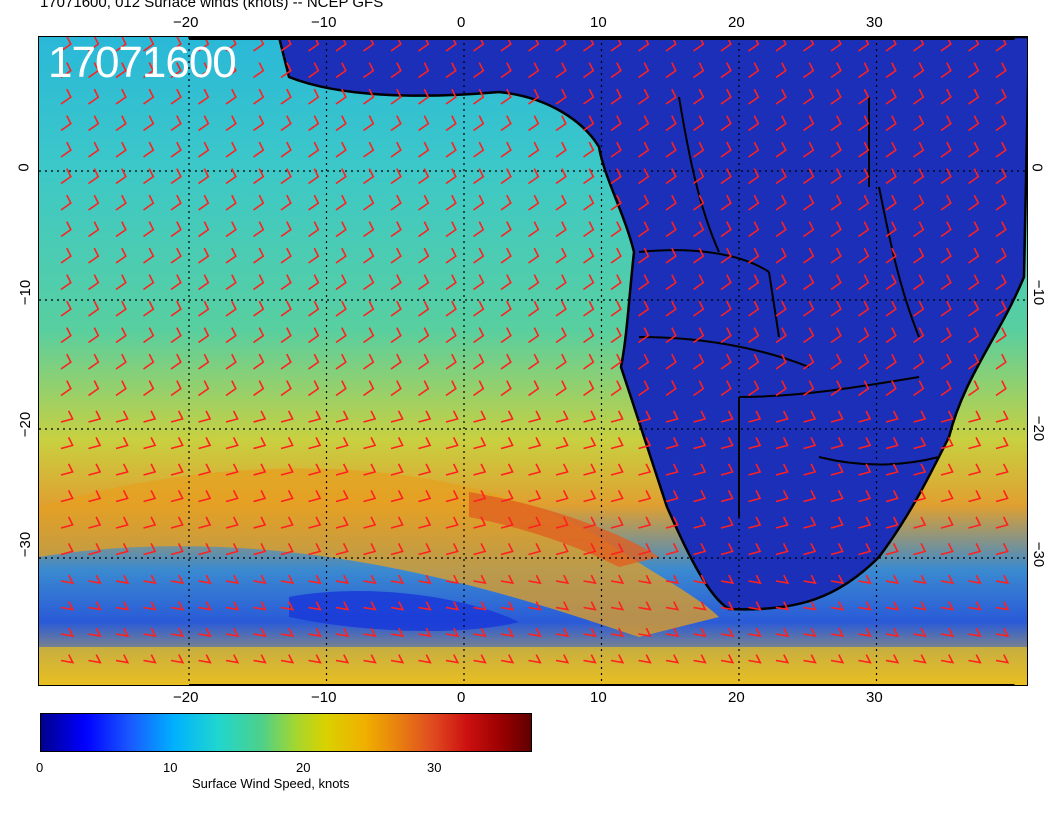 The height and width of the screenshot is (816, 1056). Describe the element at coordinates (40, 767) in the screenshot. I see `colorbar-tick-label: 0` at that location.